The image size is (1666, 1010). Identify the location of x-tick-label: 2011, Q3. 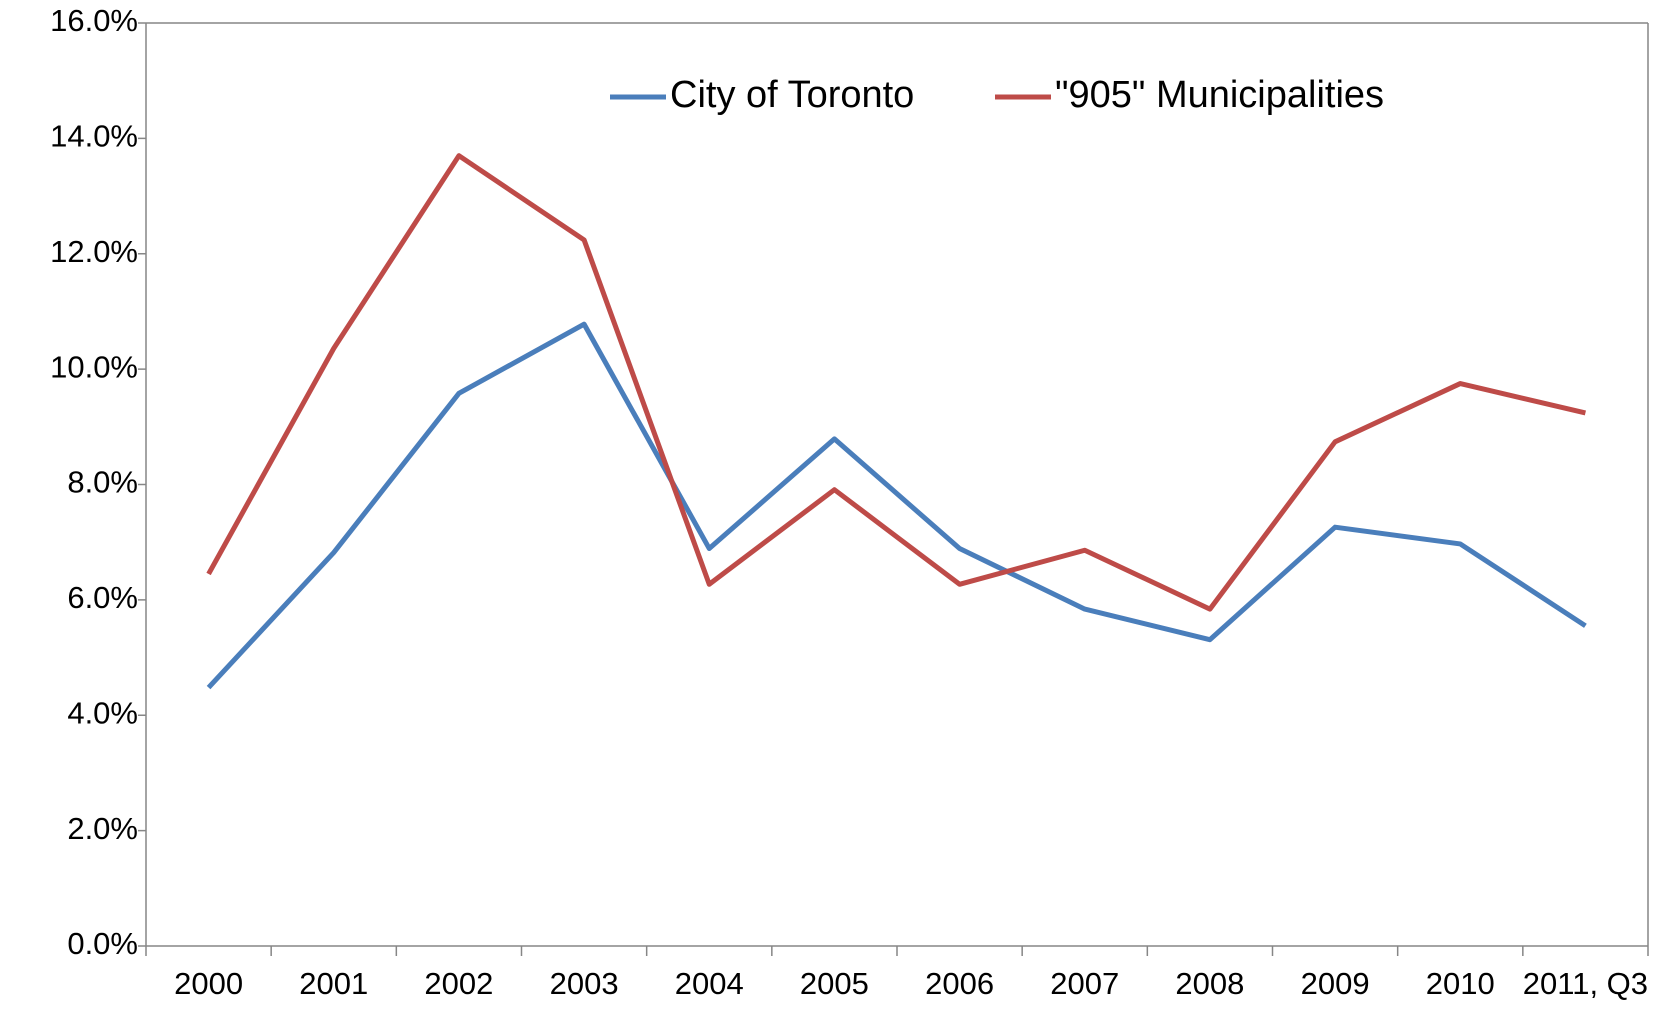
(1585, 983).